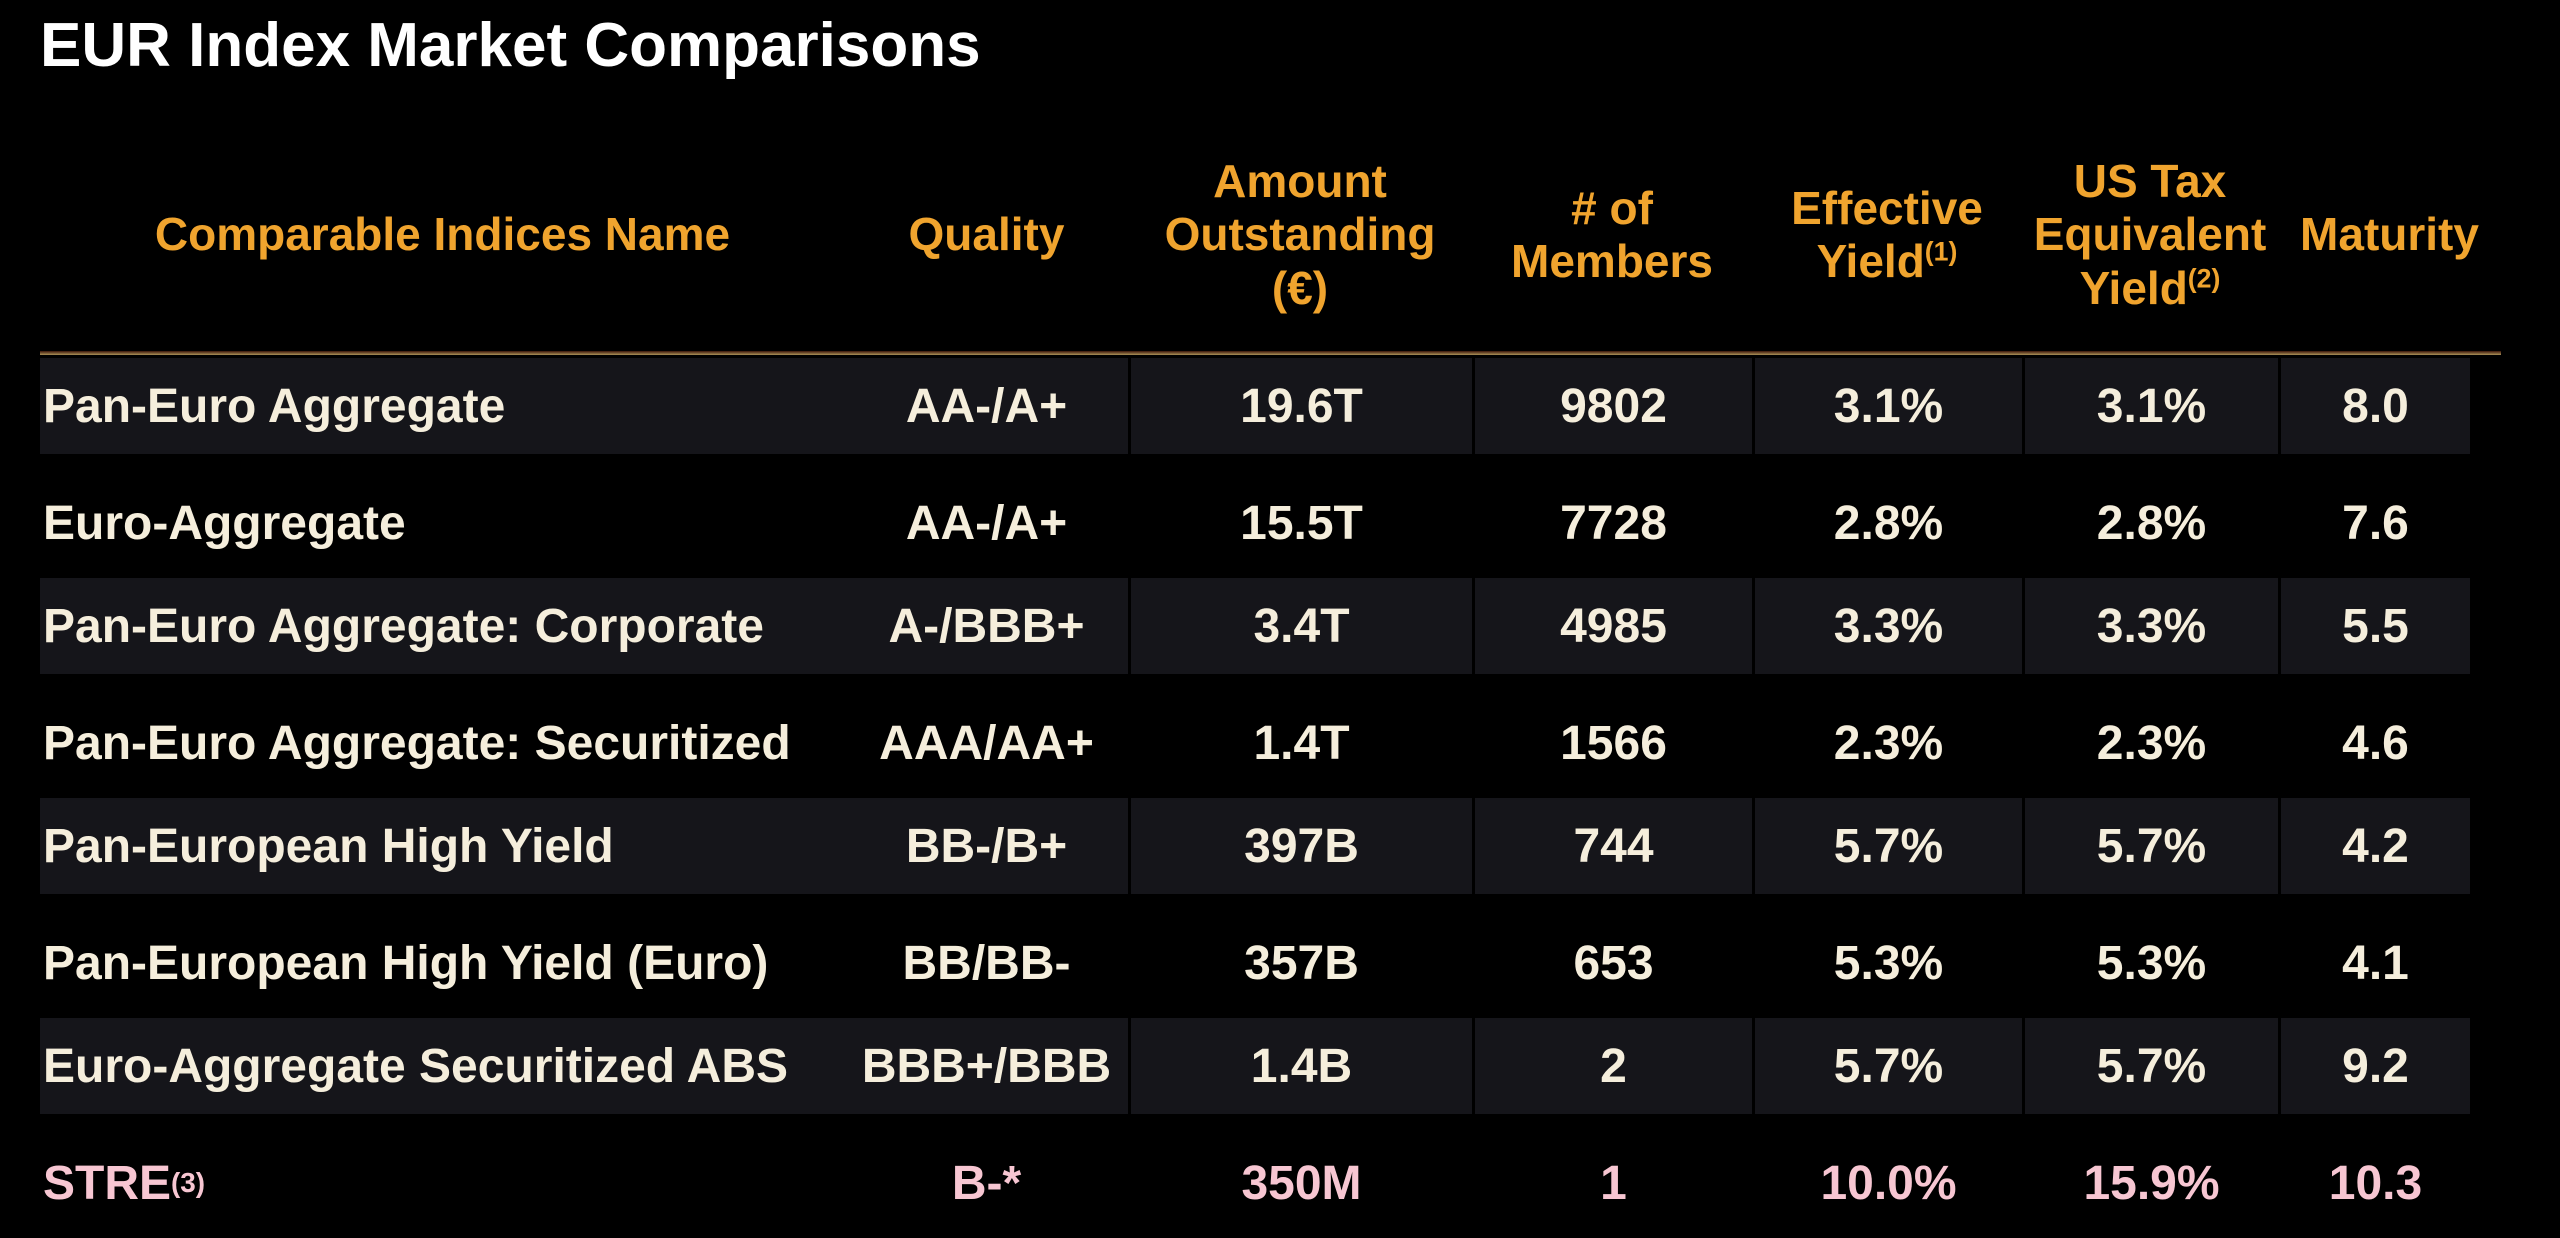  Describe the element at coordinates (1300, 180) in the screenshot. I see `column-header-line: Amount` at that location.